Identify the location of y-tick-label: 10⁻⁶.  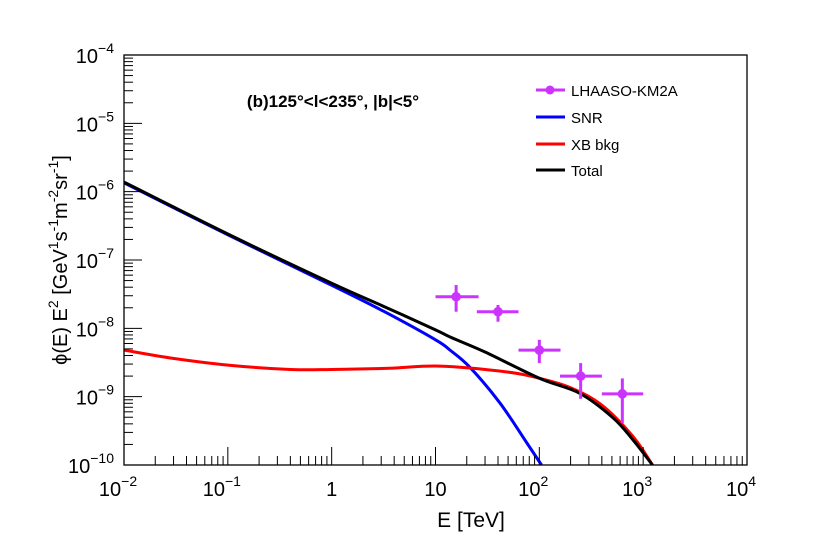
(95, 191).